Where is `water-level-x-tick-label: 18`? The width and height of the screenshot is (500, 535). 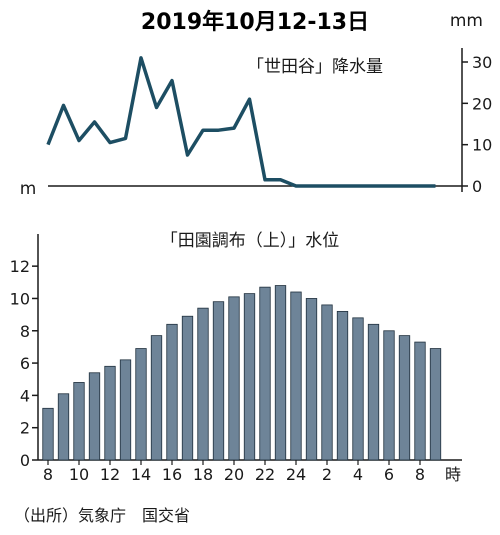 water-level-x-tick-label: 18 is located at coordinates (203, 474).